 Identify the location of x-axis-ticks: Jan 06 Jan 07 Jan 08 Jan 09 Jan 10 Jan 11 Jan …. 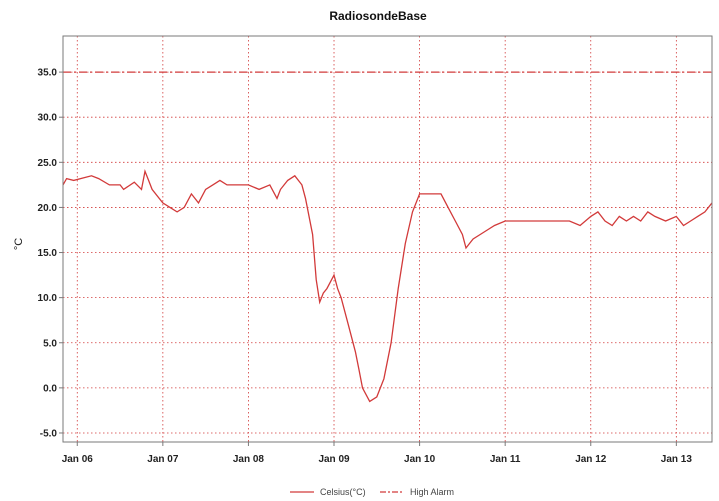
(377, 453).